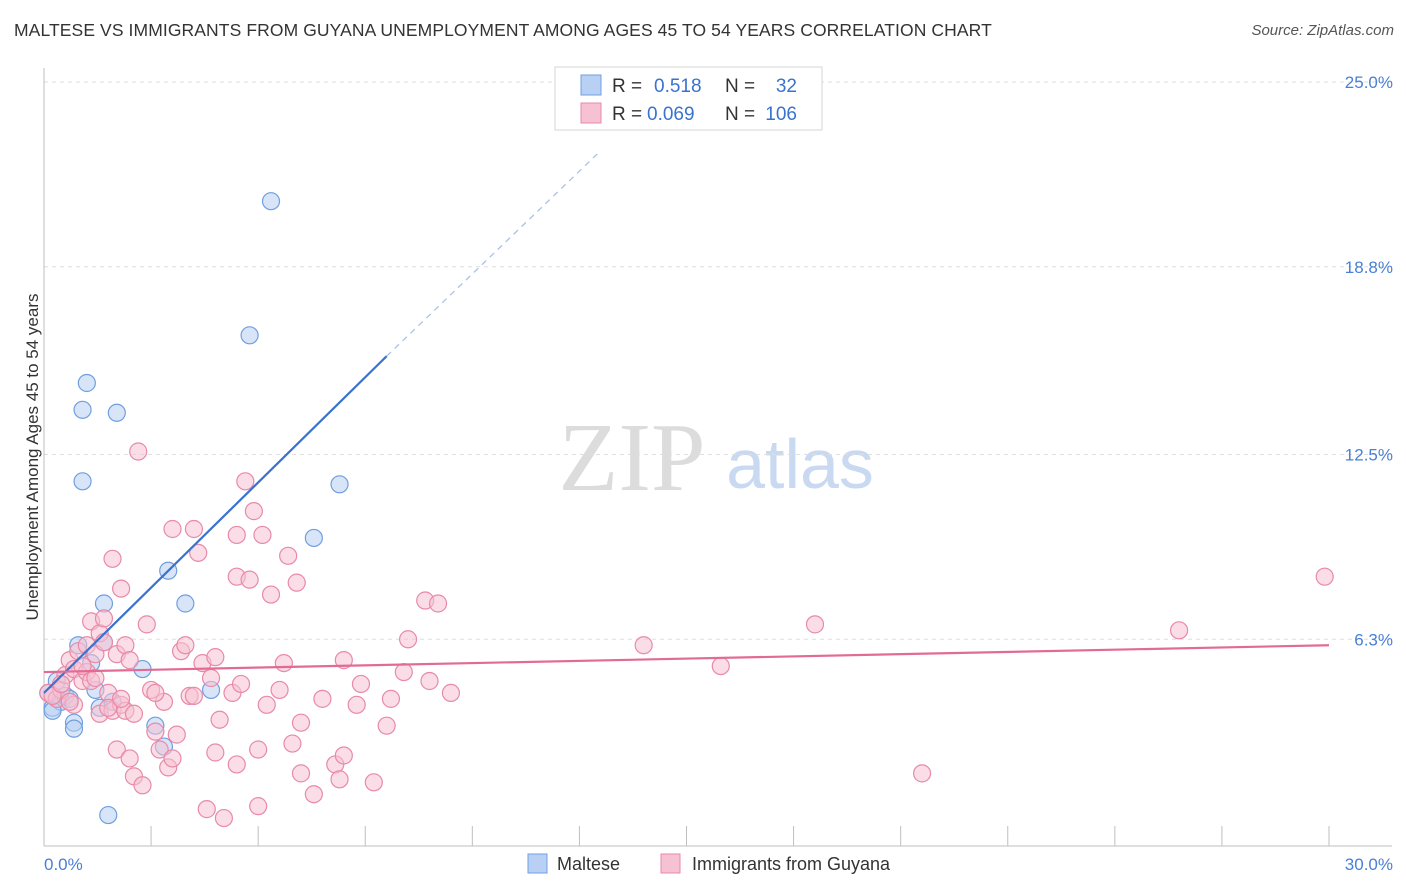 This screenshot has width=1406, height=892. I want to click on source-credit: Source: ZipAtlas.com, so click(1322, 30).